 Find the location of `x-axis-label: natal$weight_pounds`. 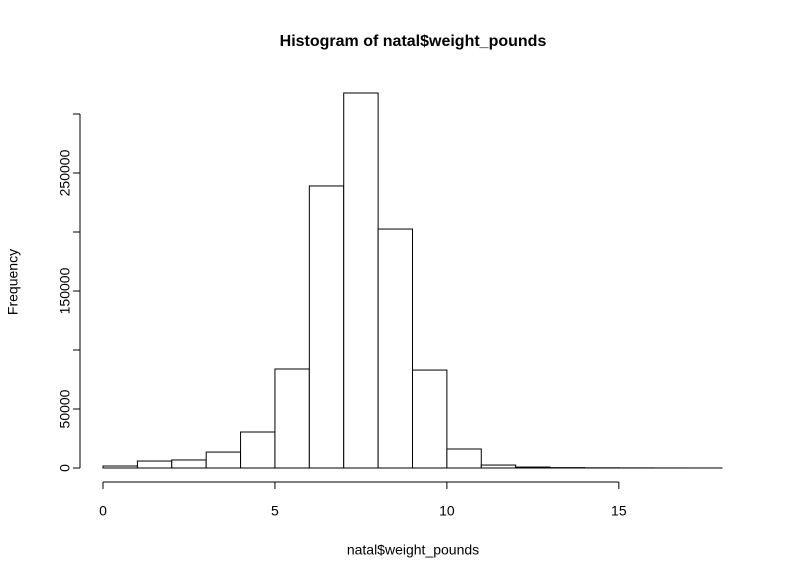

x-axis-label: natal$weight_pounds is located at coordinates (413, 550).